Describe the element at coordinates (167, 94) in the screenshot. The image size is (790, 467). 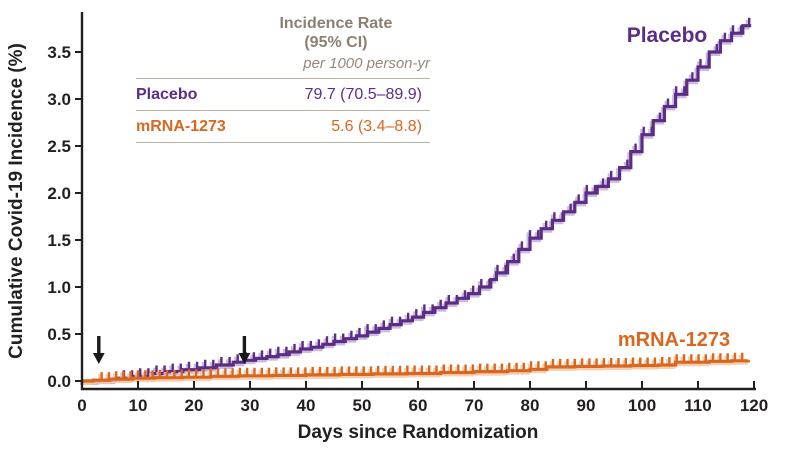
I see `placebo-row-label: Placebo` at that location.